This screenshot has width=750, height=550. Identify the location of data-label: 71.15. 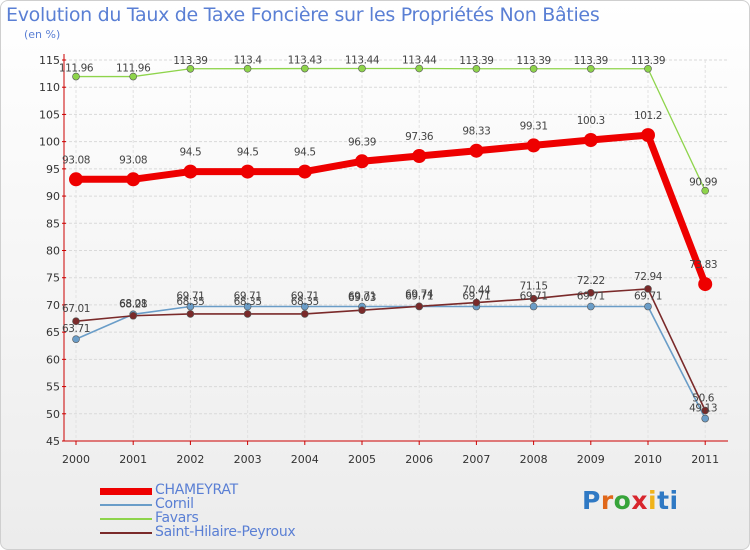
(534, 287).